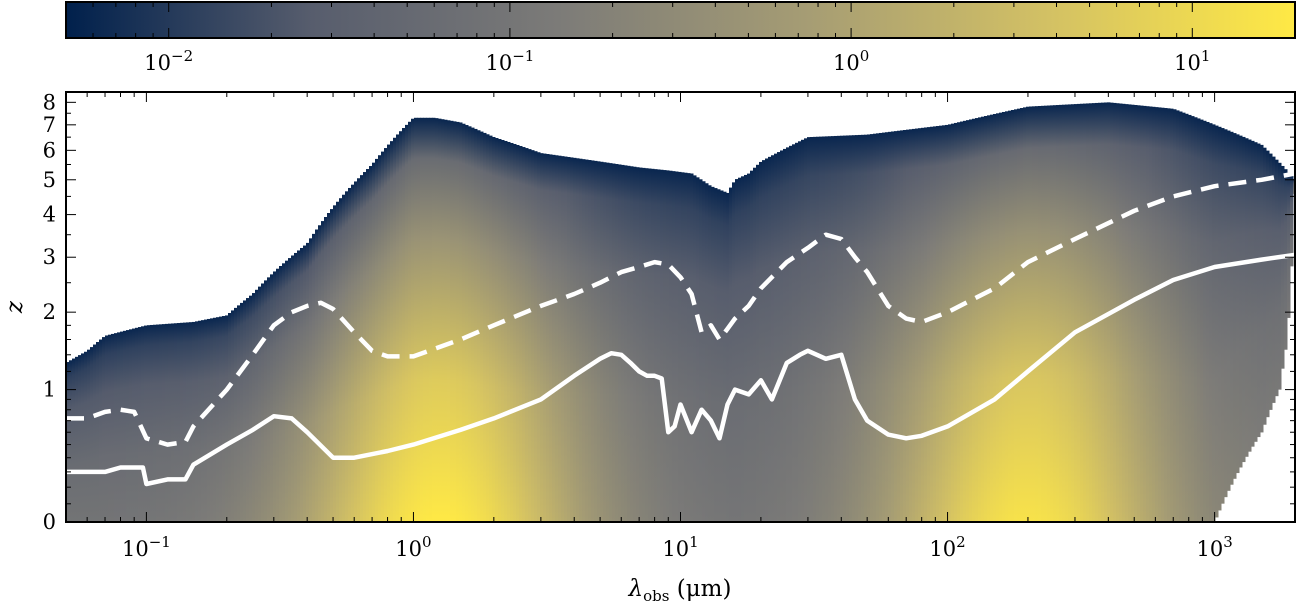 This screenshot has width=1309, height=608. What do you see at coordinates (15, 307) in the screenshot?
I see `y-axis-label: z` at bounding box center [15, 307].